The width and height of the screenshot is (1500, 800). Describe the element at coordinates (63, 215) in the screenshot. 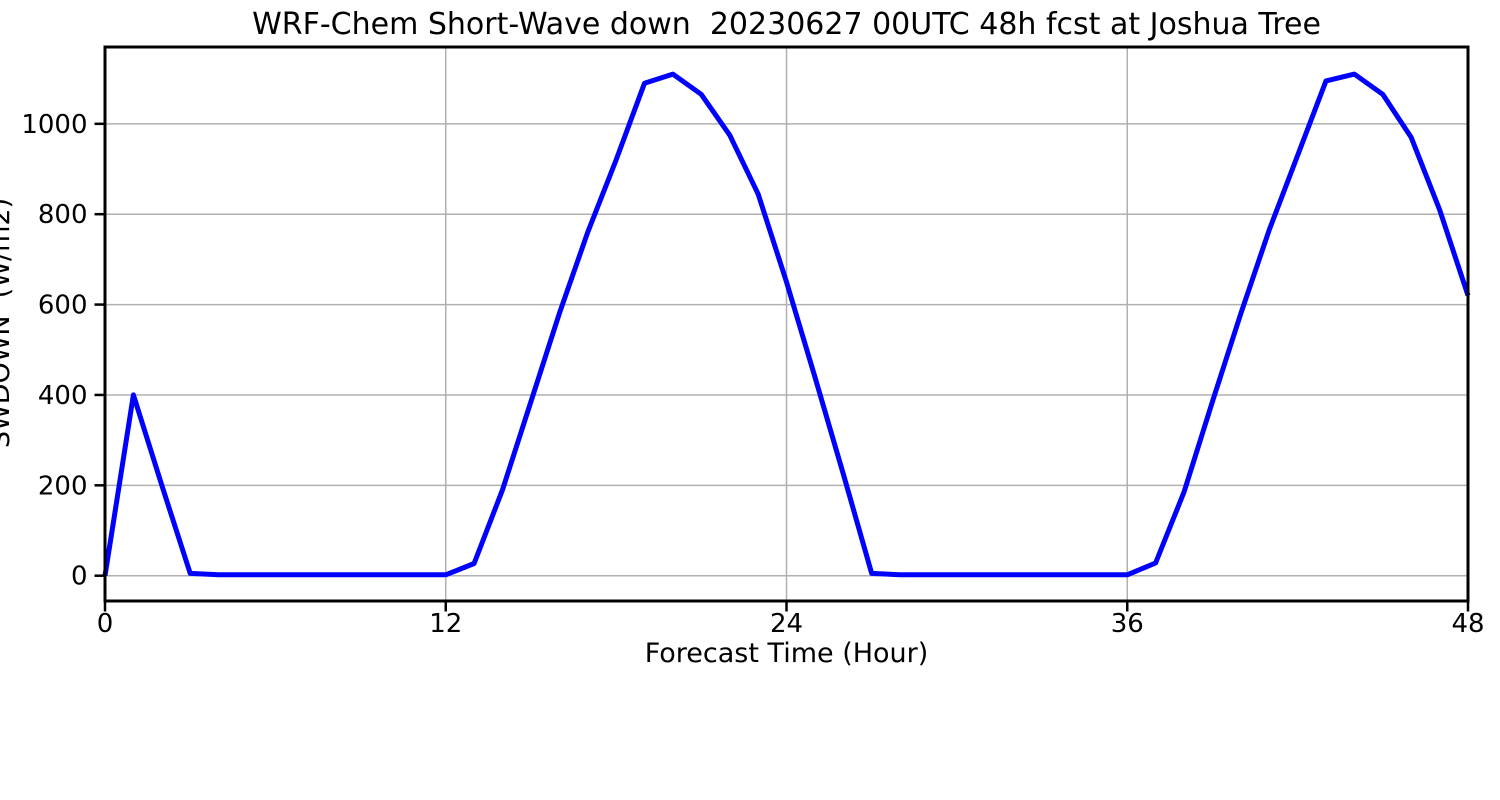

I see `y-tick-label: 800` at that location.